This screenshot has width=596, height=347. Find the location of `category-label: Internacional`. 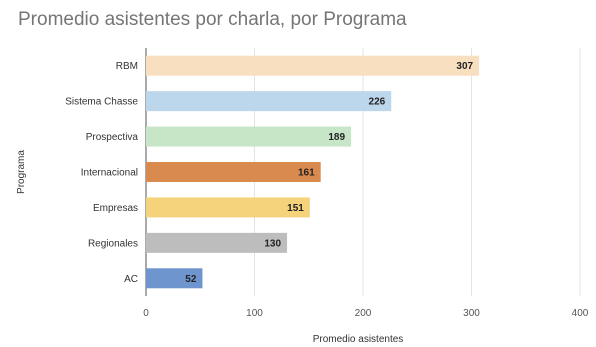

category-label: Internacional is located at coordinates (109, 173).